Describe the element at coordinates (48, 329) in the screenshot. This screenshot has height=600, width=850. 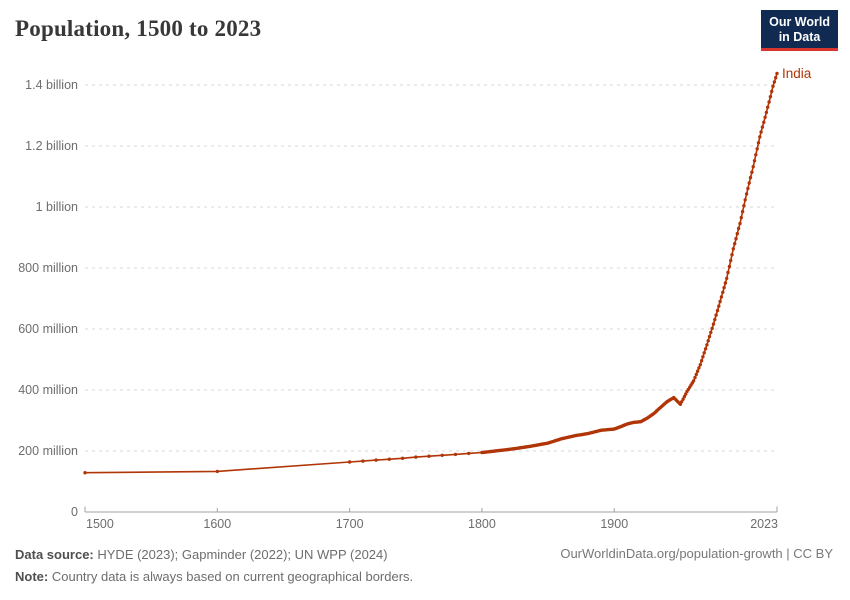
I see `y-tick-label: 600 million` at that location.